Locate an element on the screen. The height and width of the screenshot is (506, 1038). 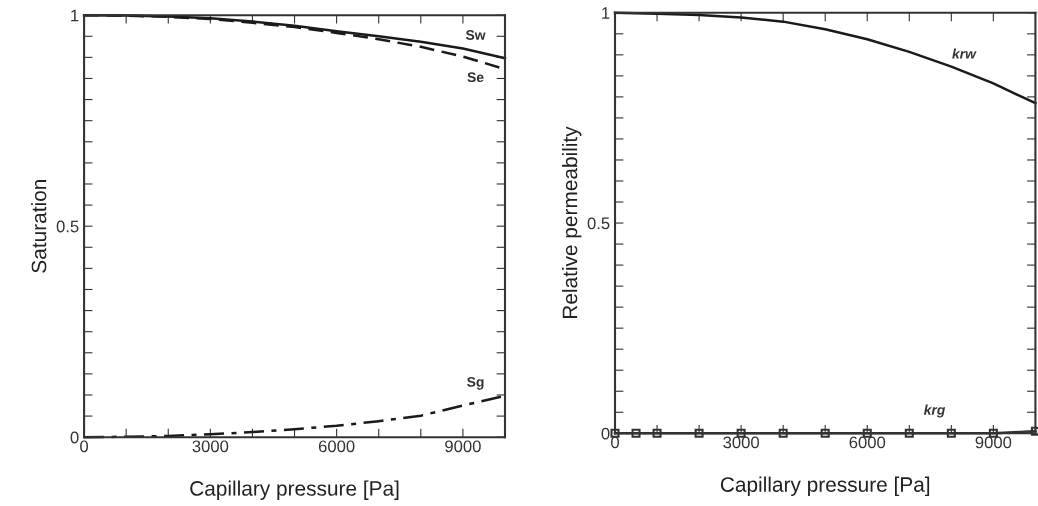
y-axis-title: Relative permeability is located at coordinates (572, 222).